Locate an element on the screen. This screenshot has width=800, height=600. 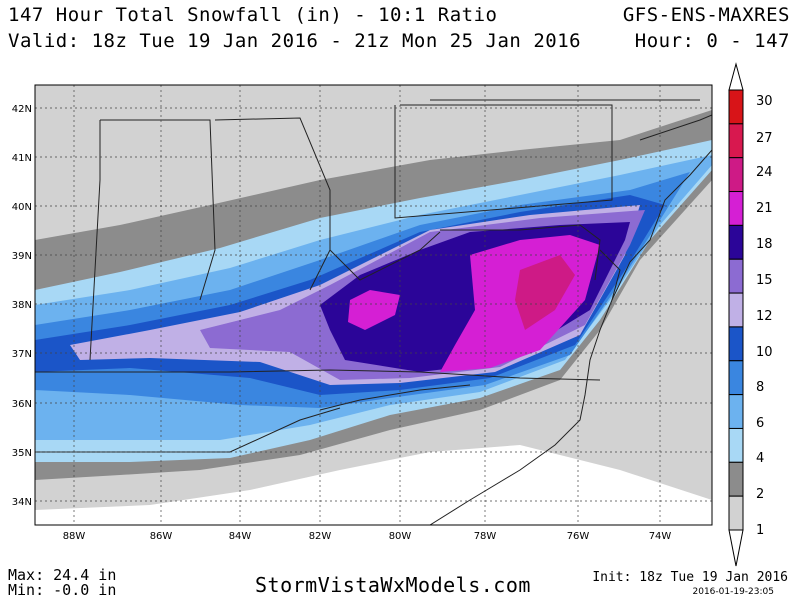
colorbar-label: 30 is located at coordinates (764, 101).